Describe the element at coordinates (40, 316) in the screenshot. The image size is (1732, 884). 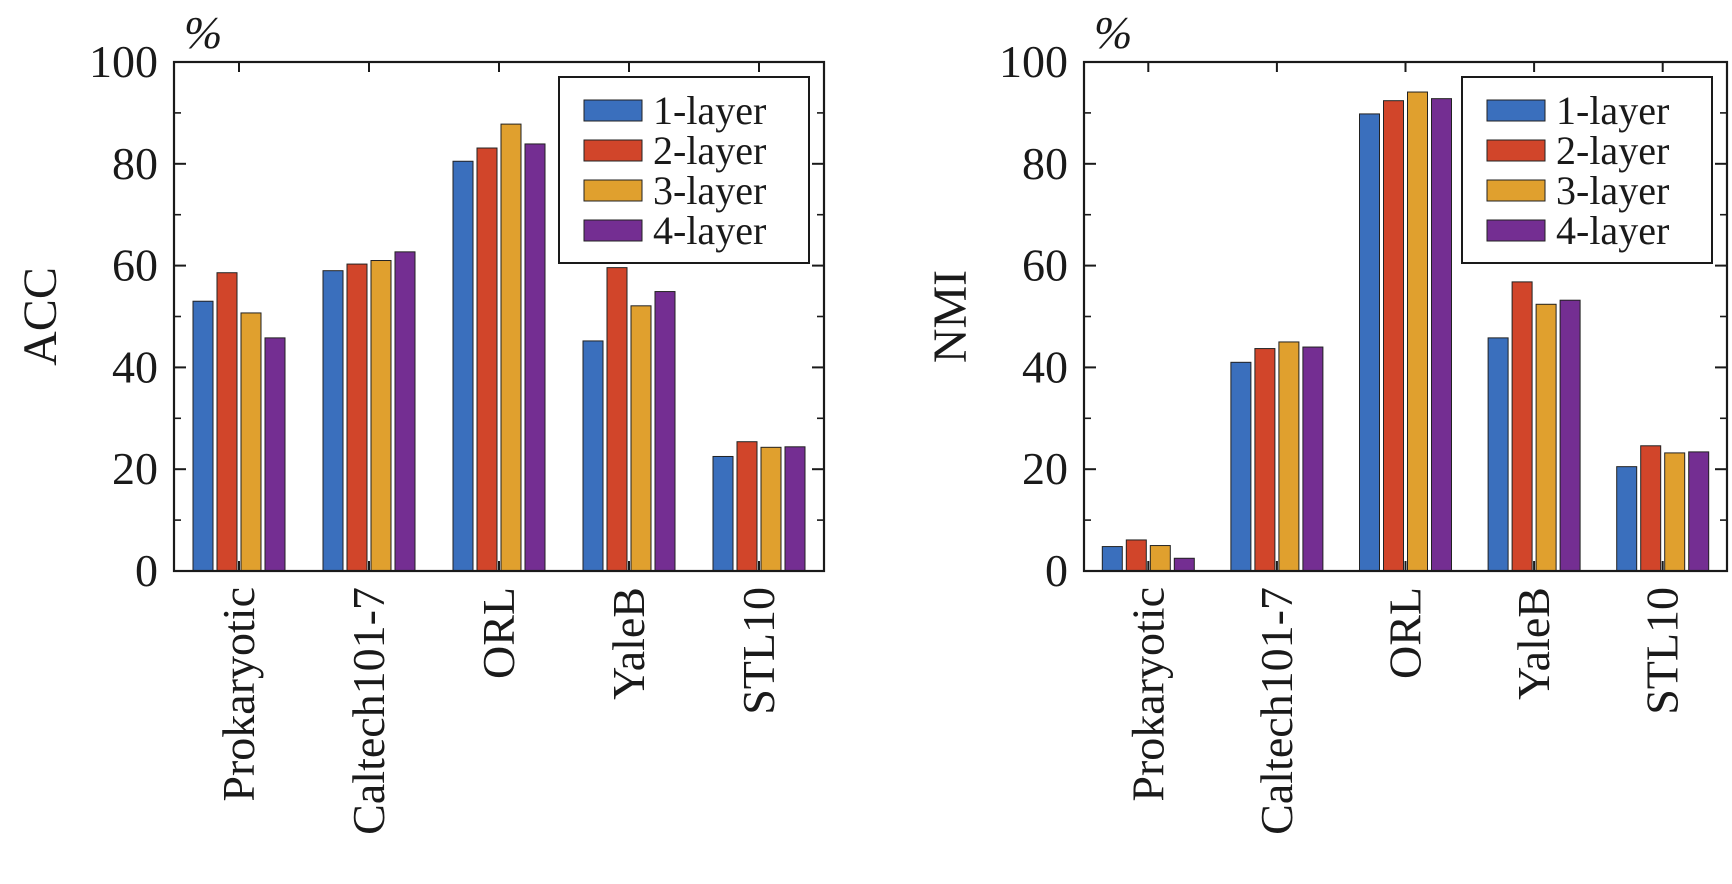
I see `y-axis-label: ACC` at that location.